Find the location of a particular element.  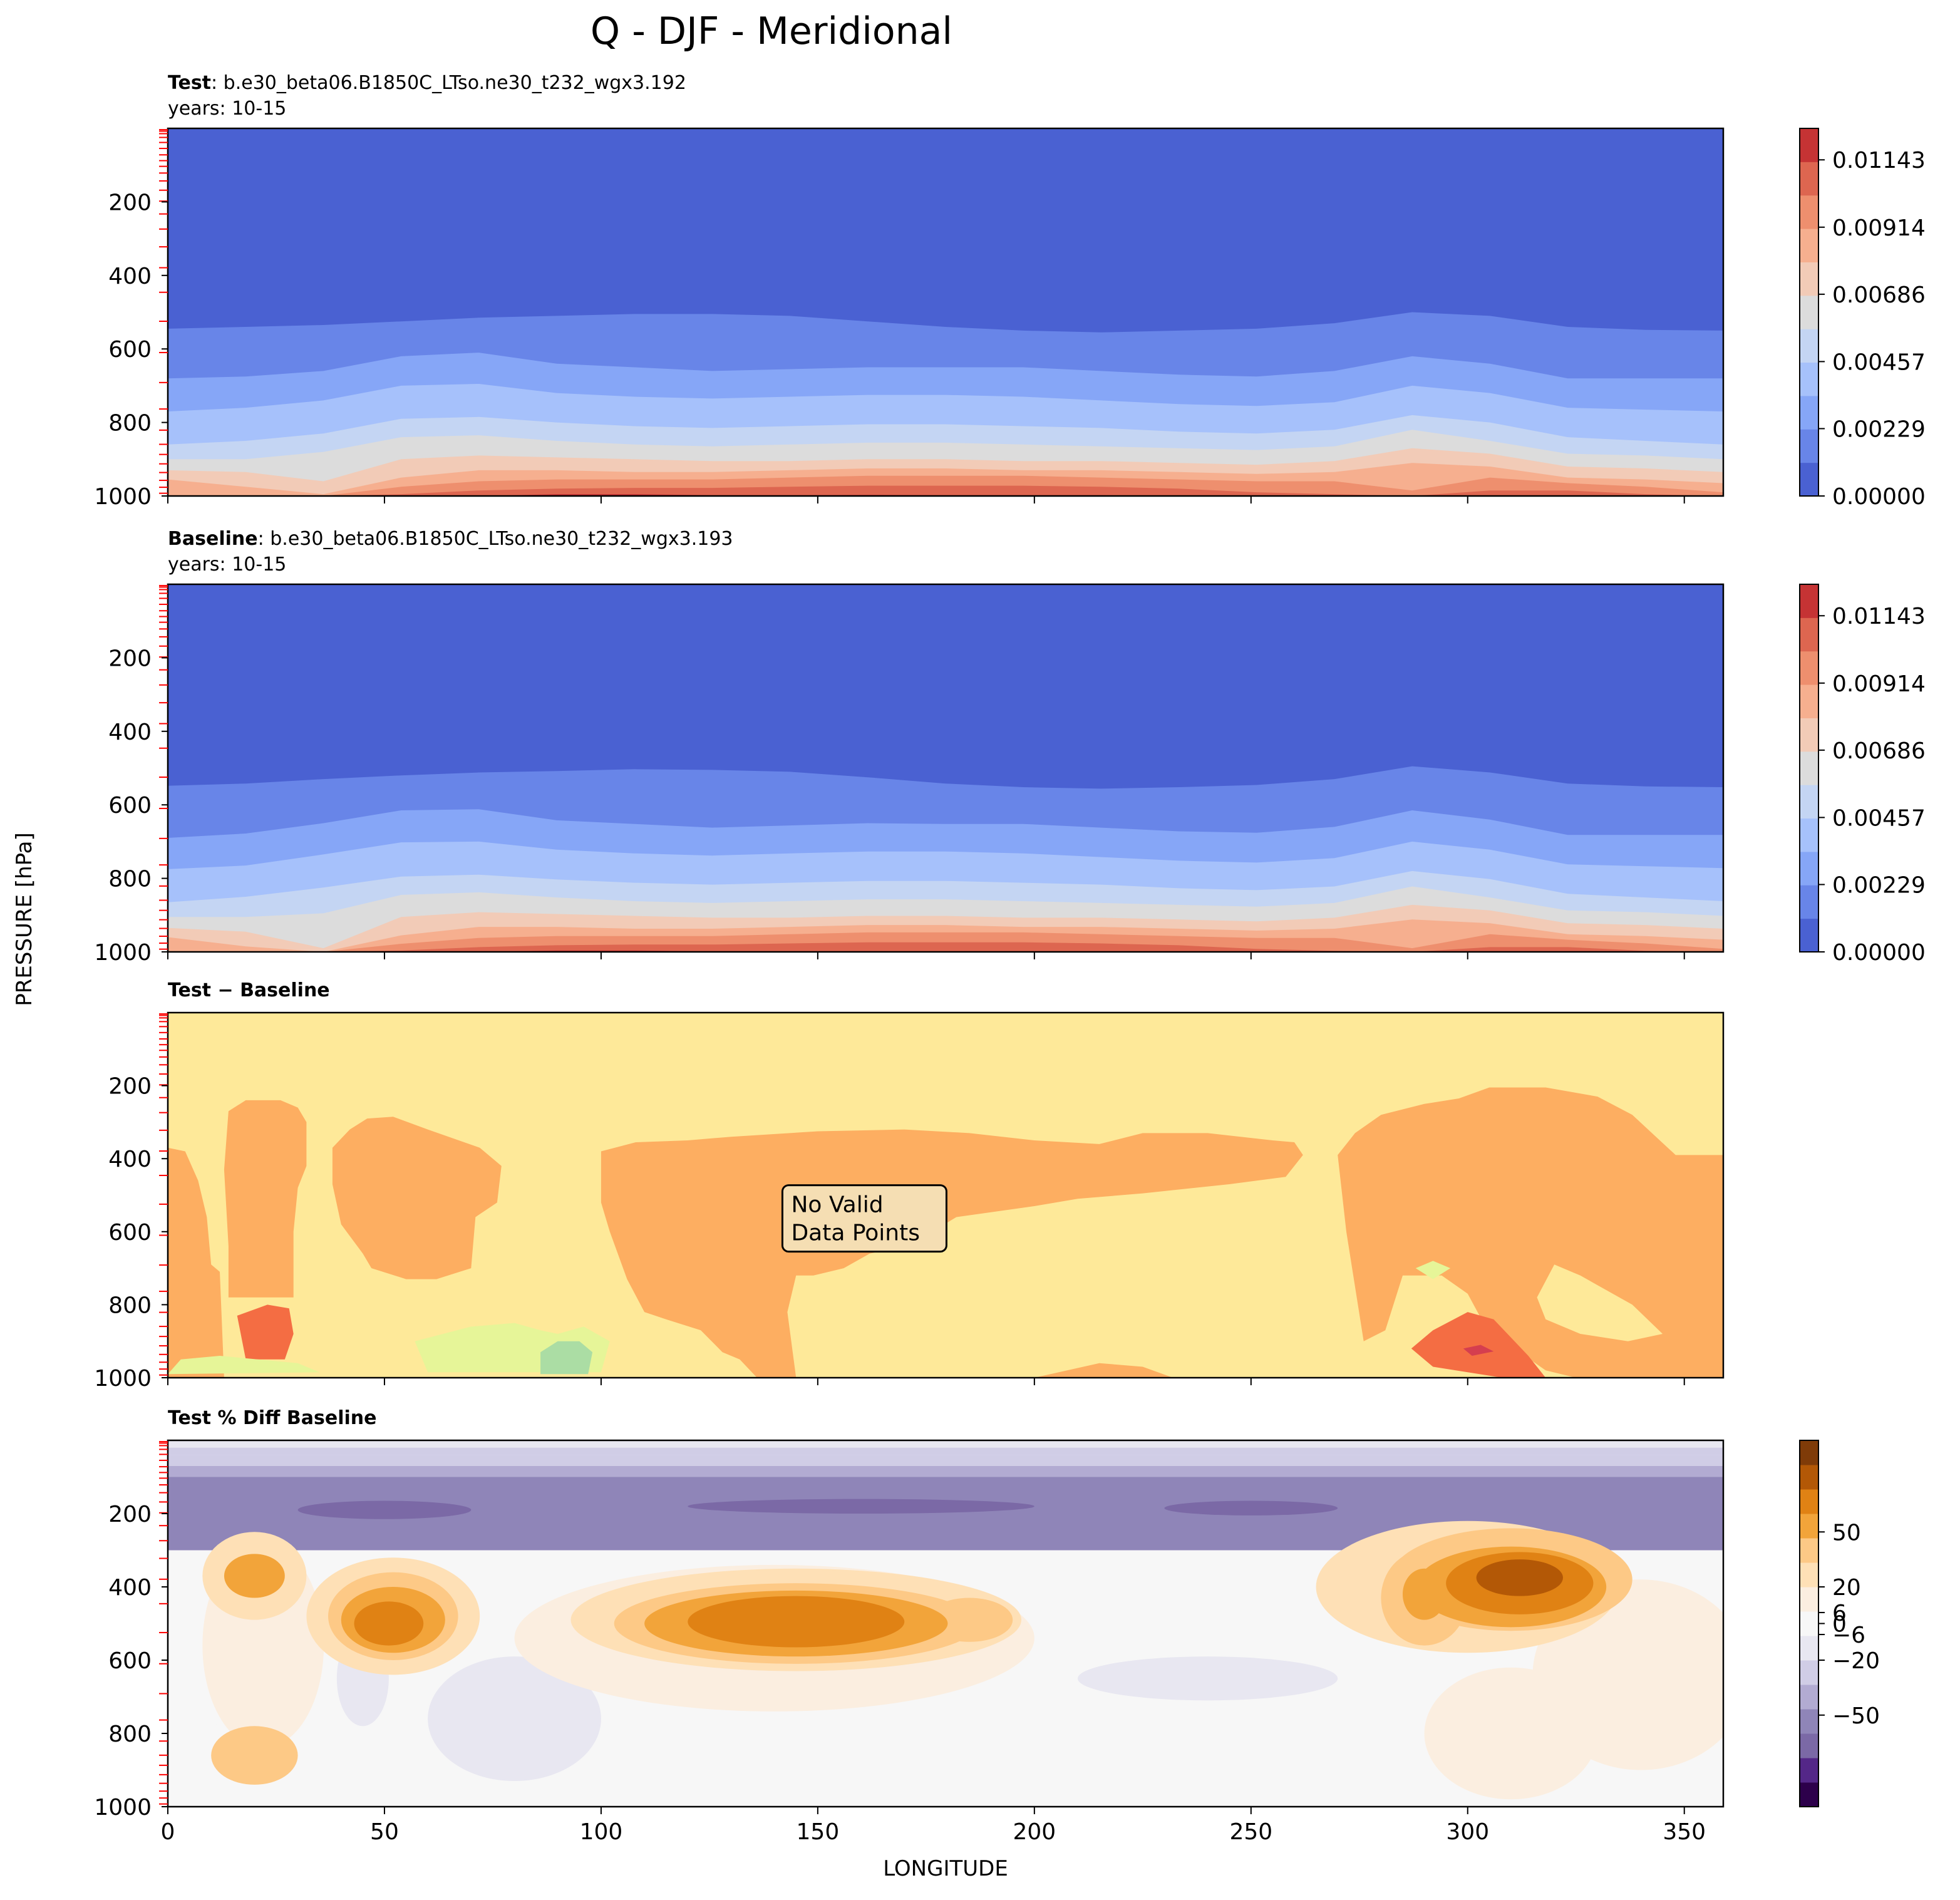

x-tick-label: 300 is located at coordinates (1468, 1832).